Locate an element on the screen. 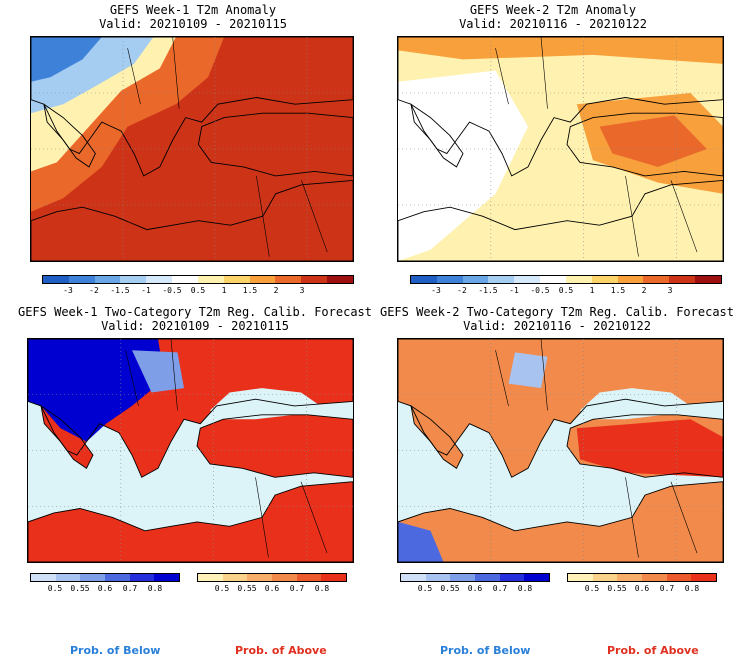  anomaly-fill-north is located at coordinates (560, 50).